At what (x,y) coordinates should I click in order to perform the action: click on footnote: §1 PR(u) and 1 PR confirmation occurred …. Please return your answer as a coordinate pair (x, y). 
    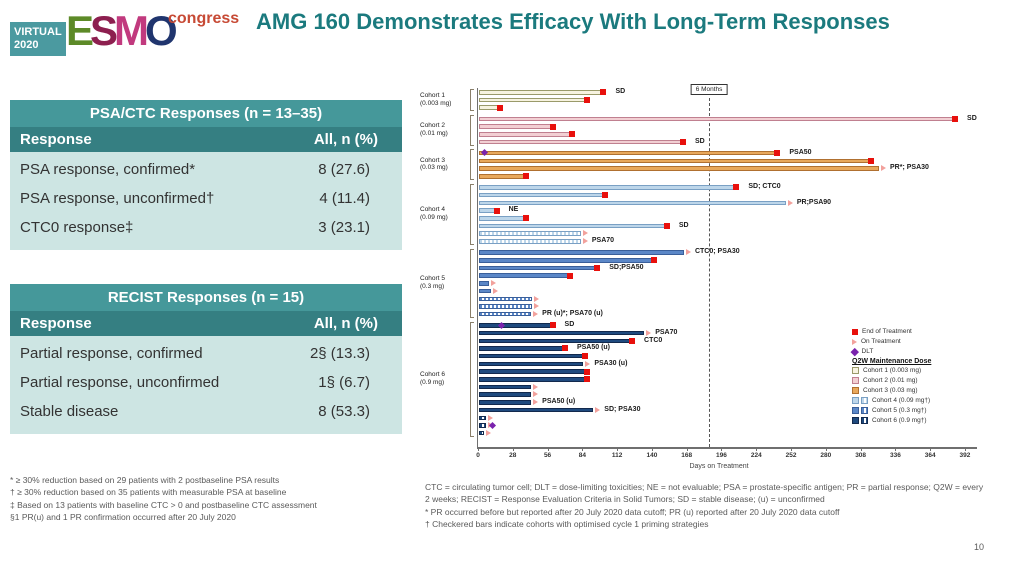
    Looking at the image, I should click on (123, 516).